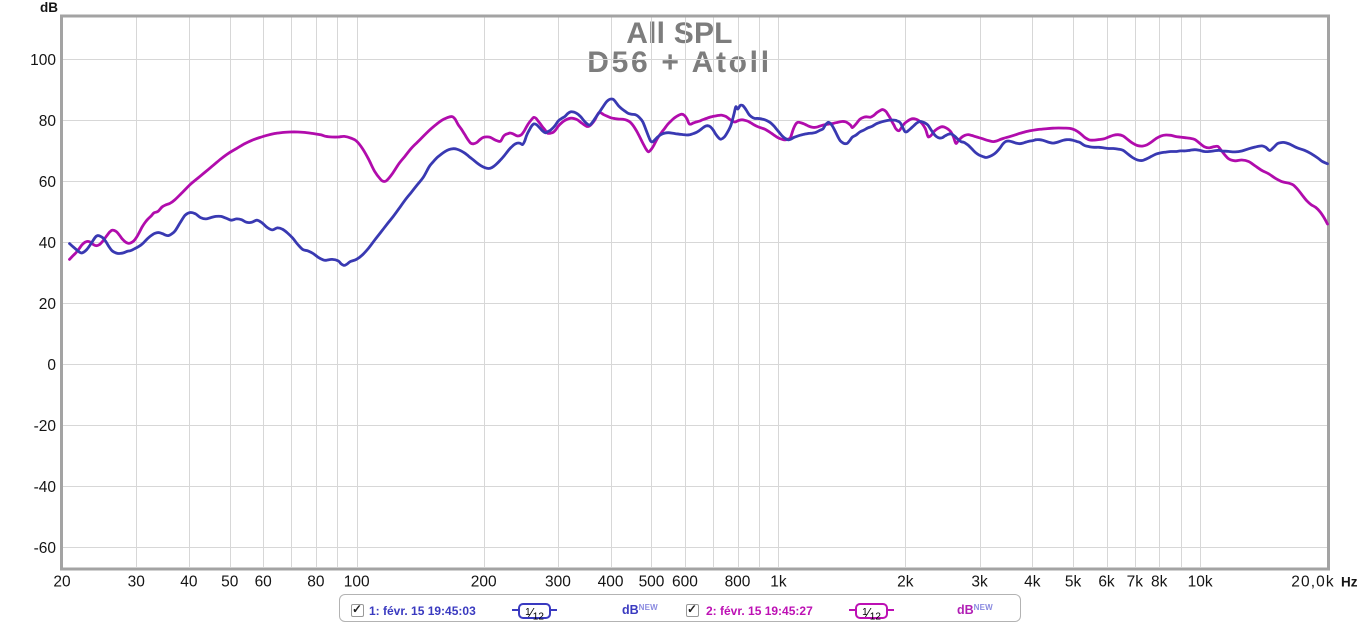 This screenshot has width=1359, height=626. Describe the element at coordinates (45, 487) in the screenshot. I see `svg-text: -40` at that location.